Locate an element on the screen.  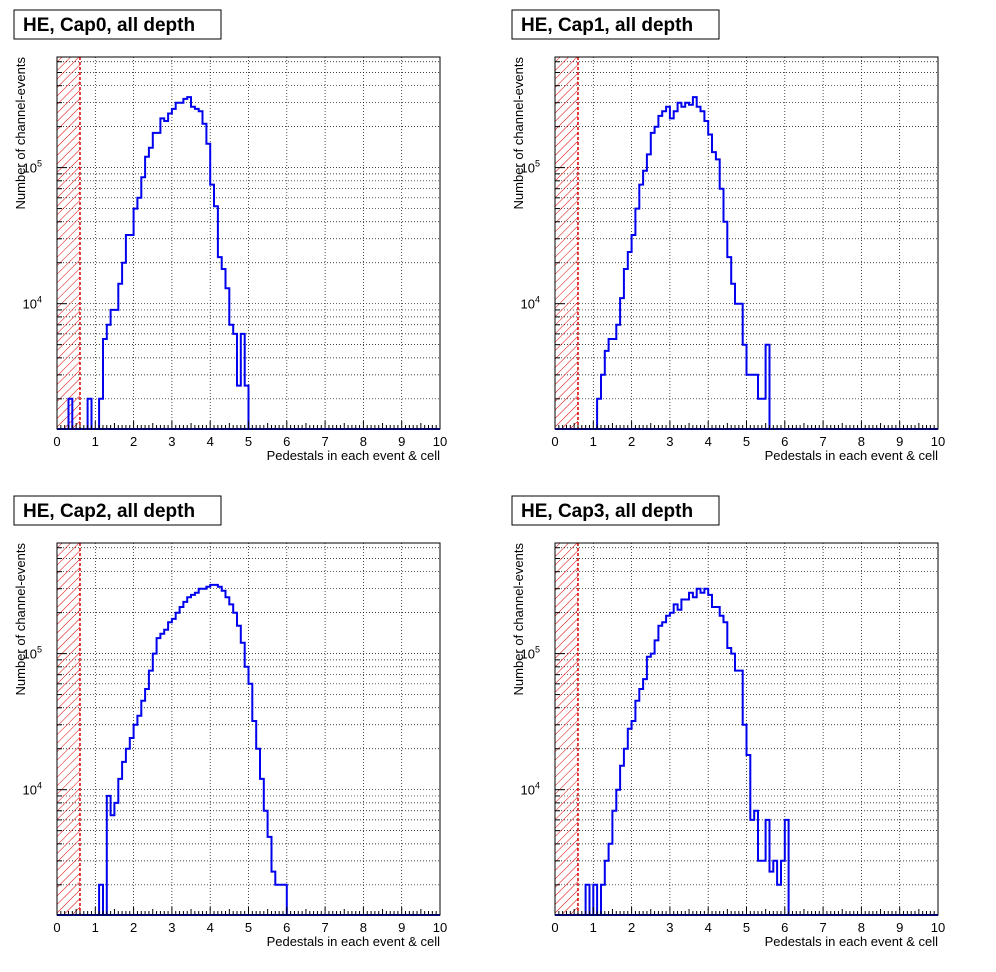
chart-title: HE, Cap2, all depth is located at coordinates (109, 511).